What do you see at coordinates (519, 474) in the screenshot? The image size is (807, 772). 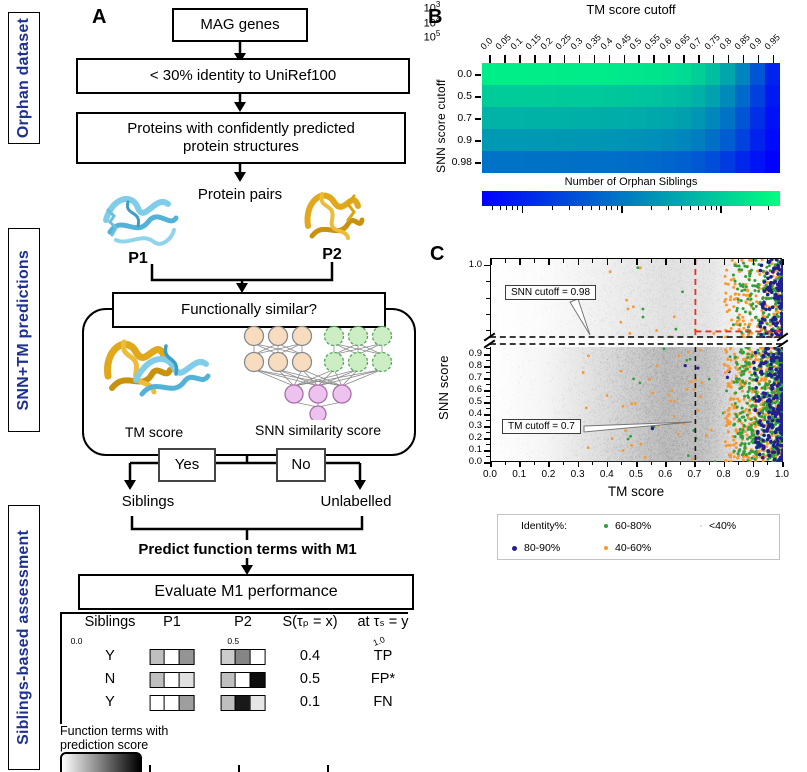 I see `scatter-x-tick-label: 0.1` at bounding box center [519, 474].